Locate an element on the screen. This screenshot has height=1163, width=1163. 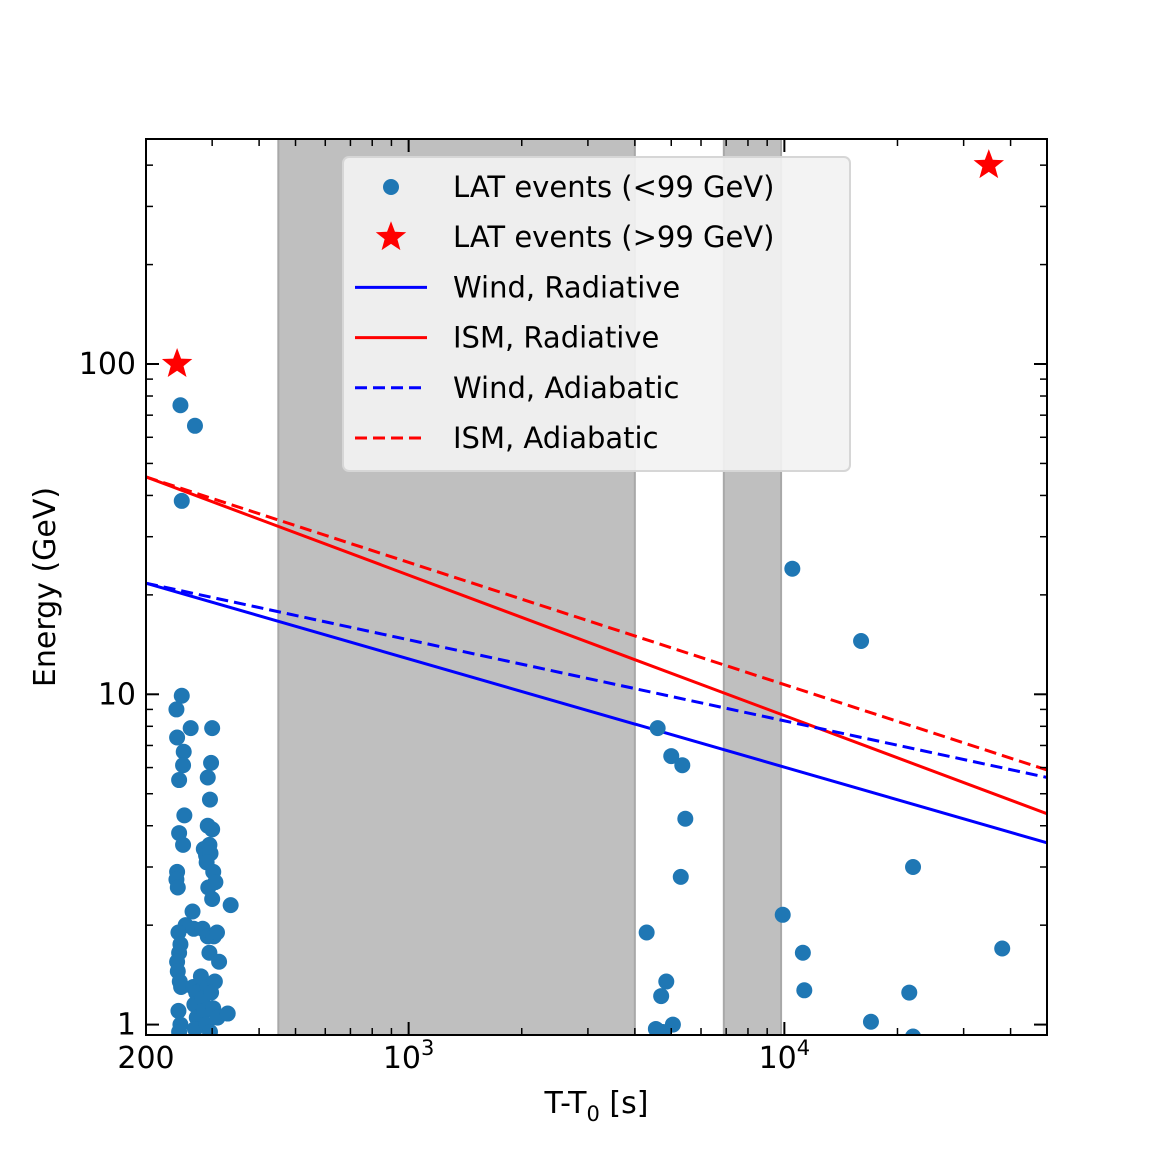
x-tick-label: 10⁴ is located at coordinates (785, 1056).